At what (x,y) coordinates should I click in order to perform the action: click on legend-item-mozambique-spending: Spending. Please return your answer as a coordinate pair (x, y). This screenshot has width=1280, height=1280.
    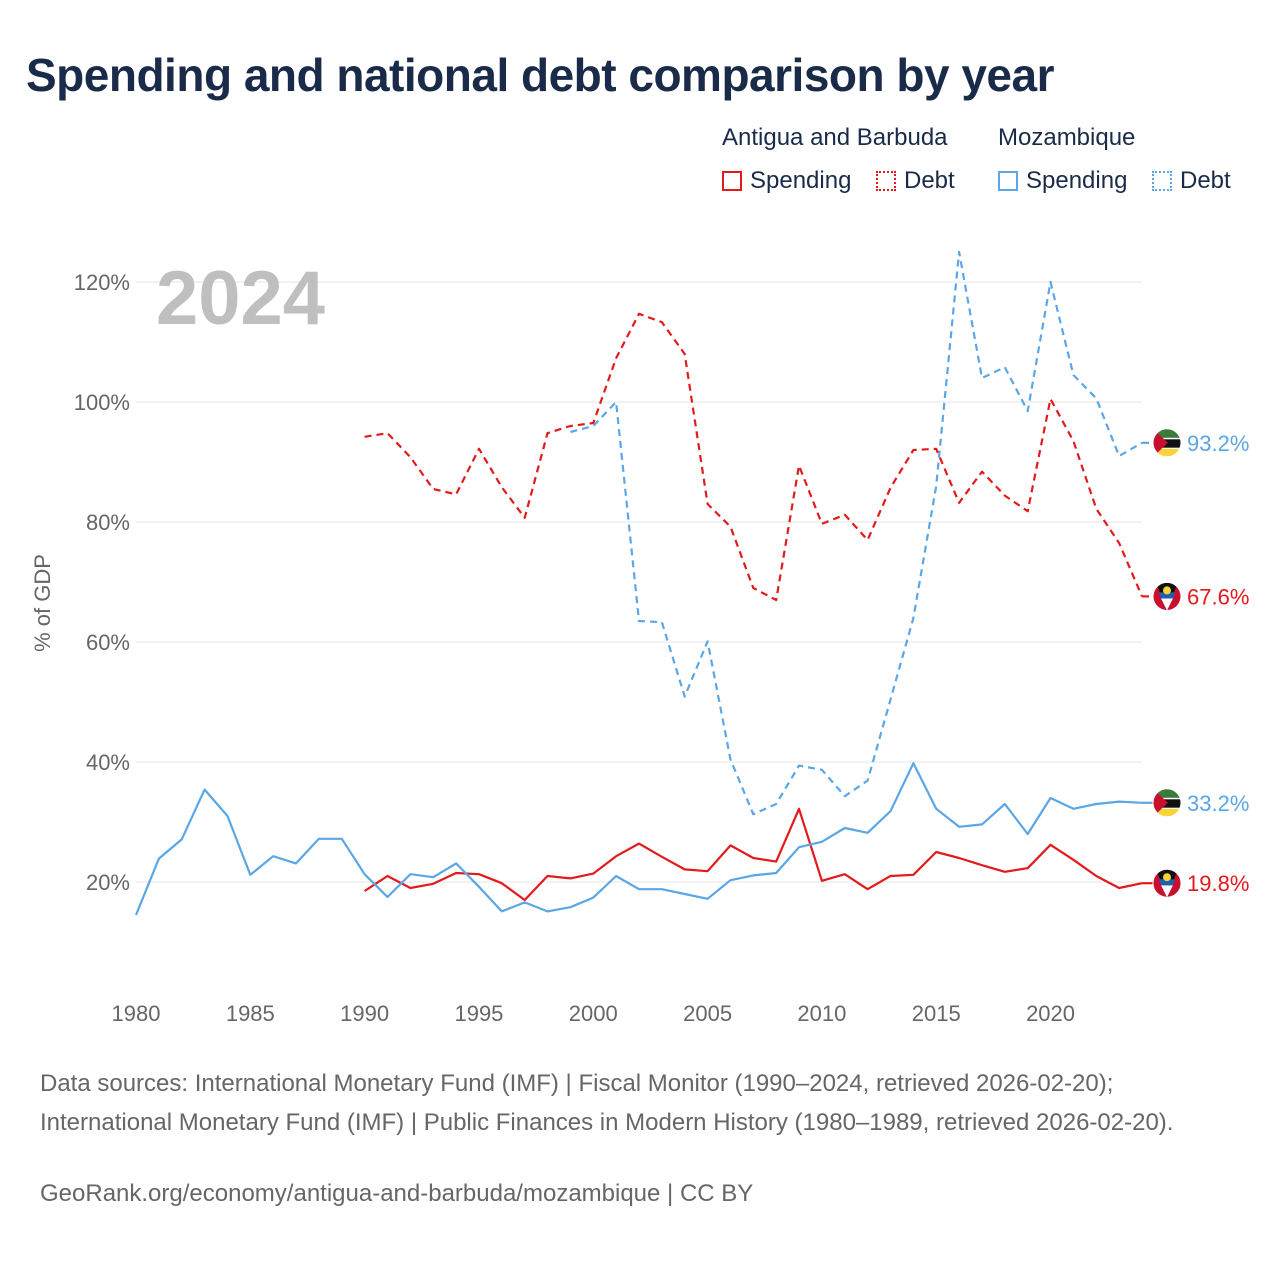
    Looking at the image, I should click on (1062, 181).